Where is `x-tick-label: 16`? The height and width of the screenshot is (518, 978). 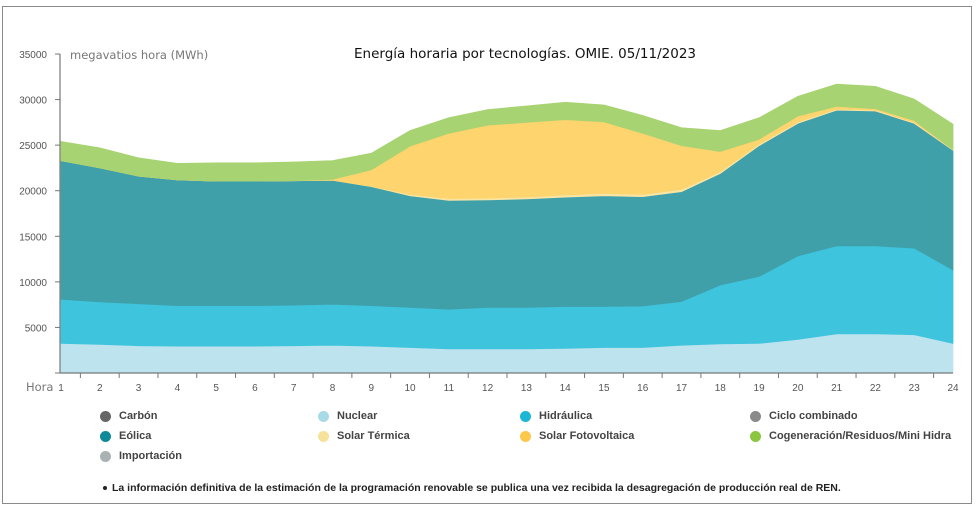 x-tick-label: 16 is located at coordinates (643, 388).